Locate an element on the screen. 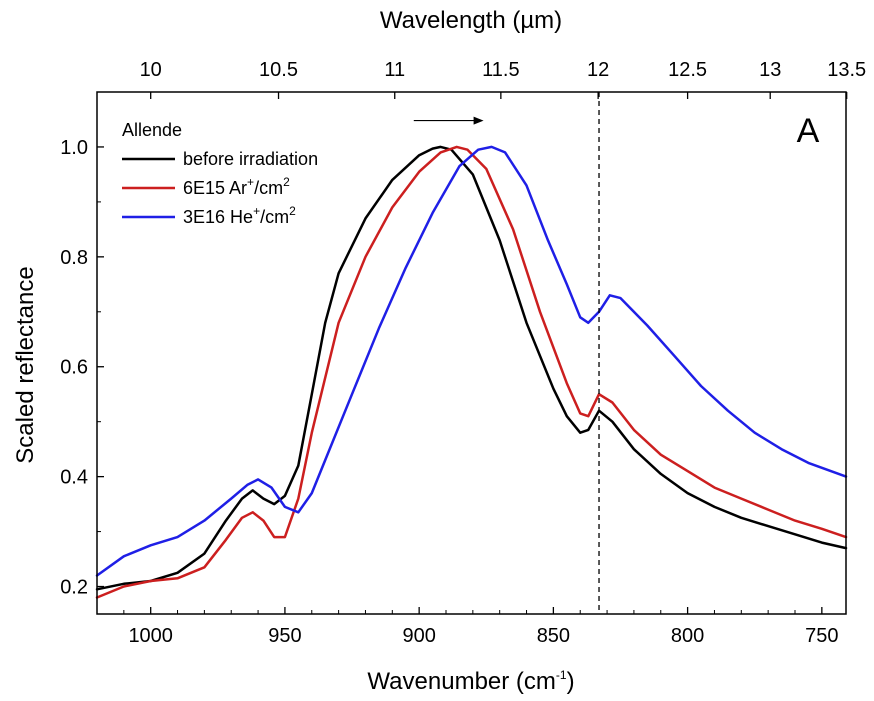 This screenshot has width=874, height=701. y-tick-label: 1.0 is located at coordinates (74, 148).